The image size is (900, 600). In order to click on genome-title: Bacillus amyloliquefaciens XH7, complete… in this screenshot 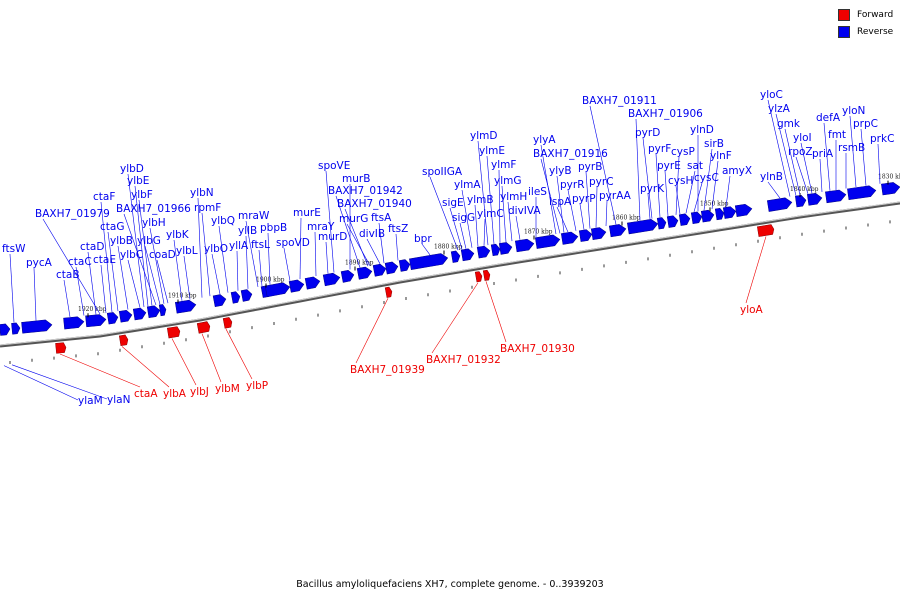, I will do `click(450, 584)`.